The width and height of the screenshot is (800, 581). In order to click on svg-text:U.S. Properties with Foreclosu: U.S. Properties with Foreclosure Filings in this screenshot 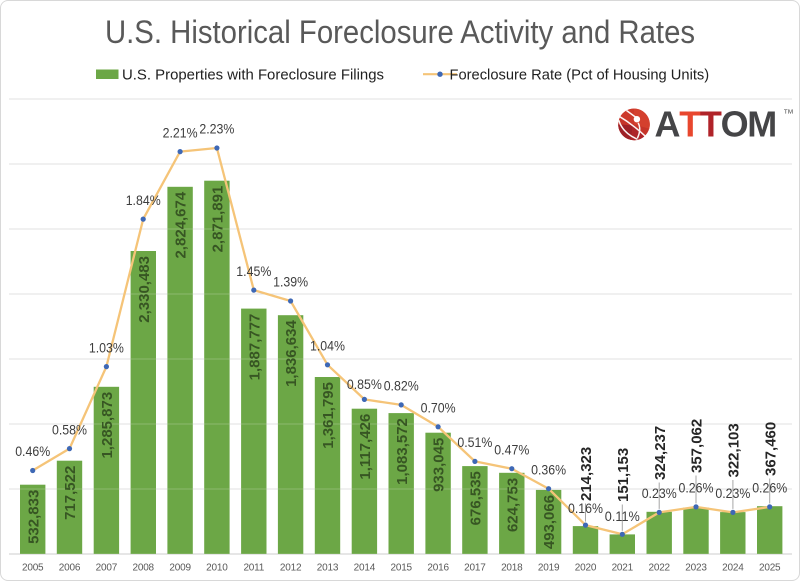, I will do `click(253, 74)`.